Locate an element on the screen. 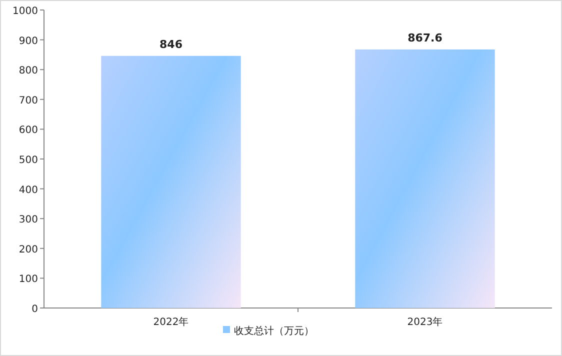 Image resolution: width=562 pixels, height=356 pixels. y-tick-label: 1000 is located at coordinates (25, 11).